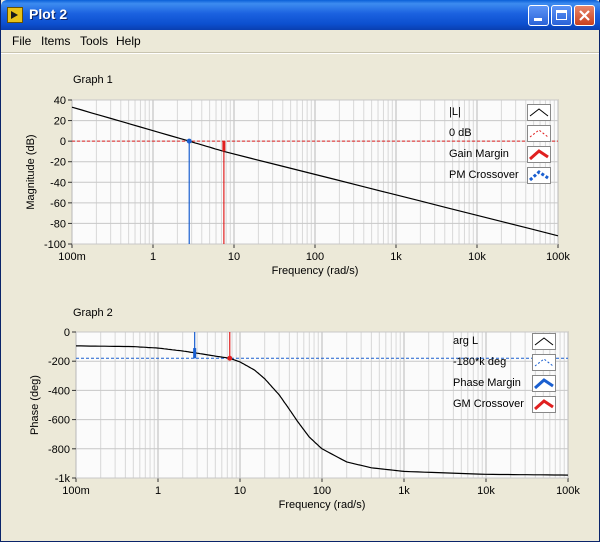 The height and width of the screenshot is (542, 600). I want to click on window-title: Plot 2, so click(48, 14).